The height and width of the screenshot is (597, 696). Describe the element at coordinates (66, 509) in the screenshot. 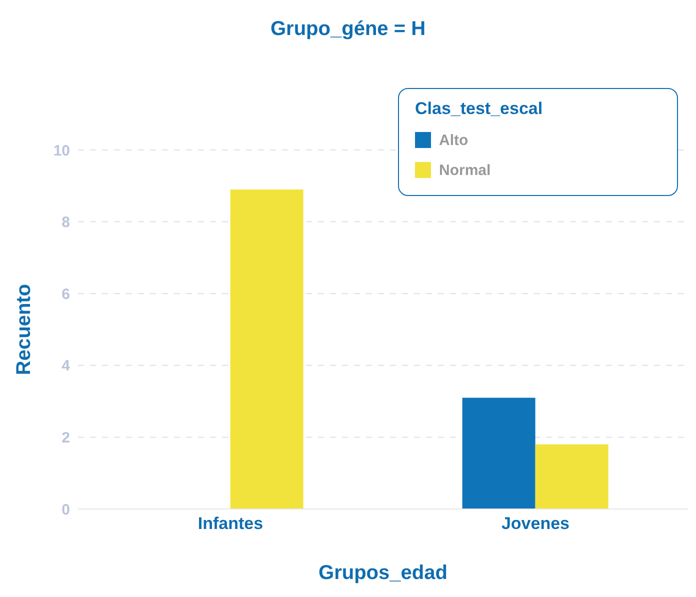

I see `y-tick-label: 0` at that location.